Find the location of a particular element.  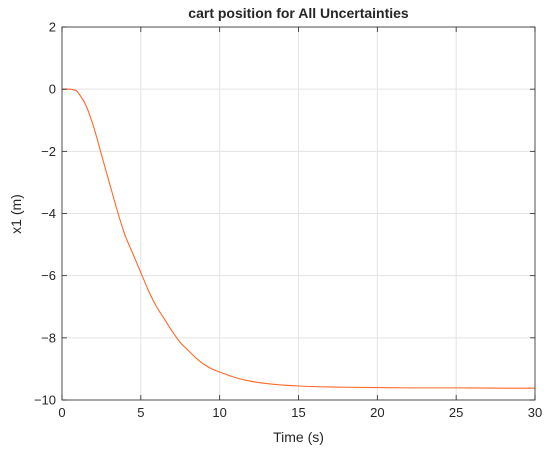

chart-title: cart position for All Uncertainties is located at coordinates (298, 13).